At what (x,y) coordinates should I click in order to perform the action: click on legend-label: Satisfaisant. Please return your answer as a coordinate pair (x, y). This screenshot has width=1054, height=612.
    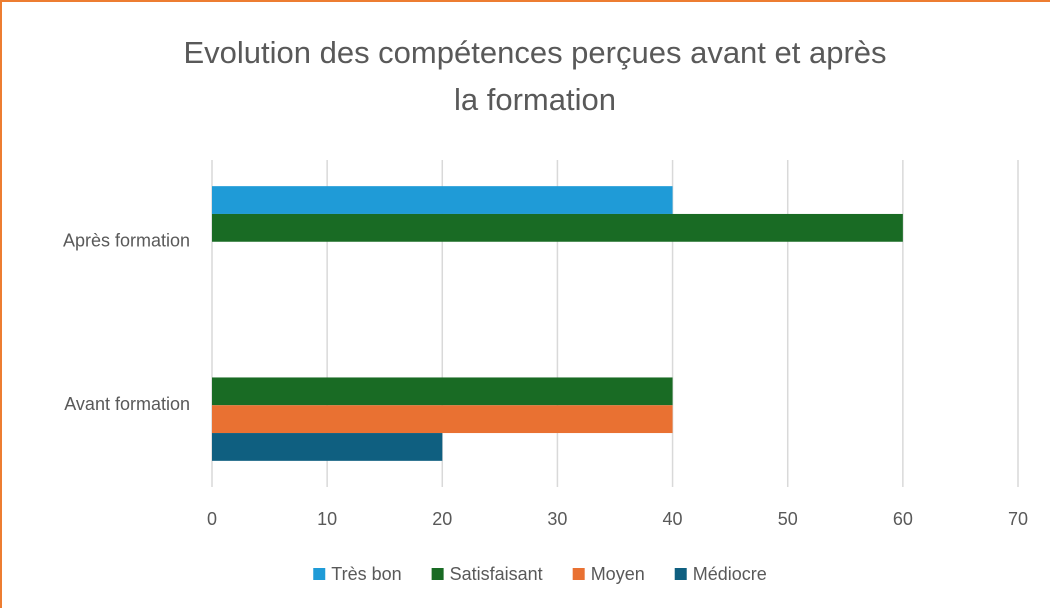
    Looking at the image, I should click on (496, 574).